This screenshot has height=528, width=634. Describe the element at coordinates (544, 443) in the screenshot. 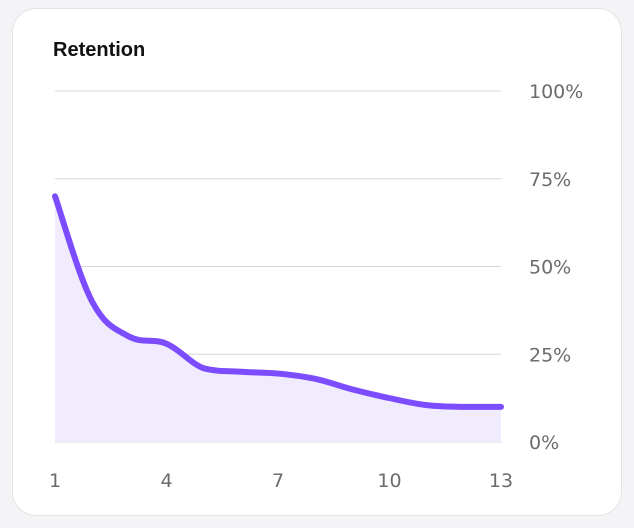

I see `y-tick-label: 0%` at that location.